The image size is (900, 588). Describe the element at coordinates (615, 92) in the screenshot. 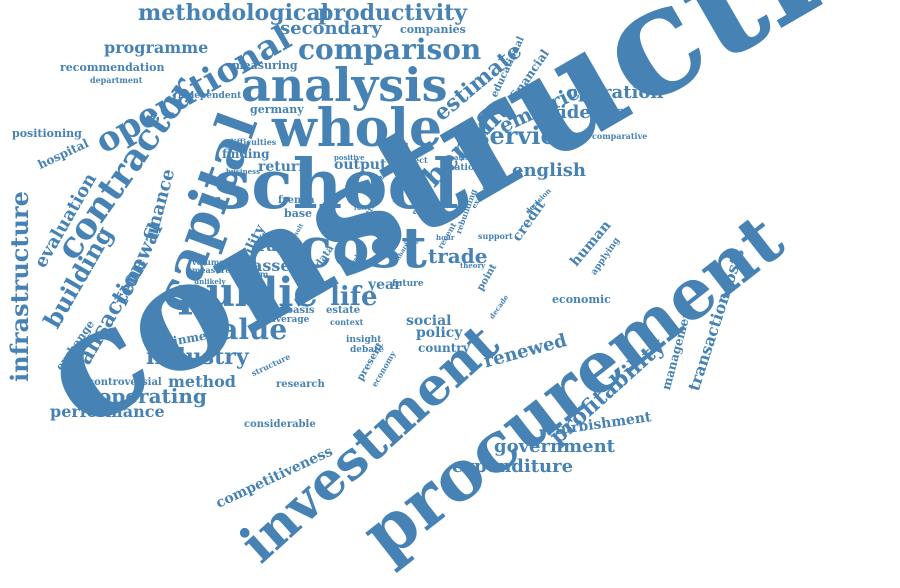

I see `word-operation: operation` at that location.